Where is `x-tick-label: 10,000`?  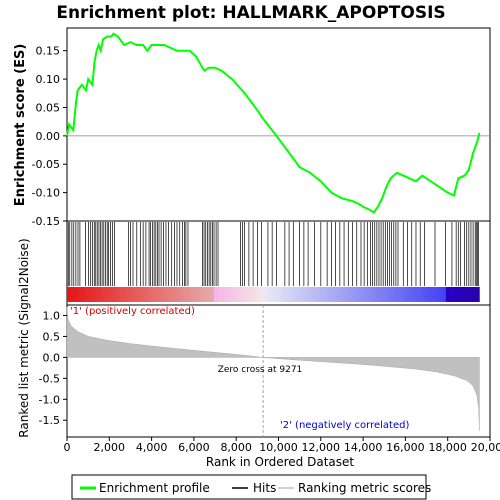
x-tick-label: 10,000 is located at coordinates (278, 447).